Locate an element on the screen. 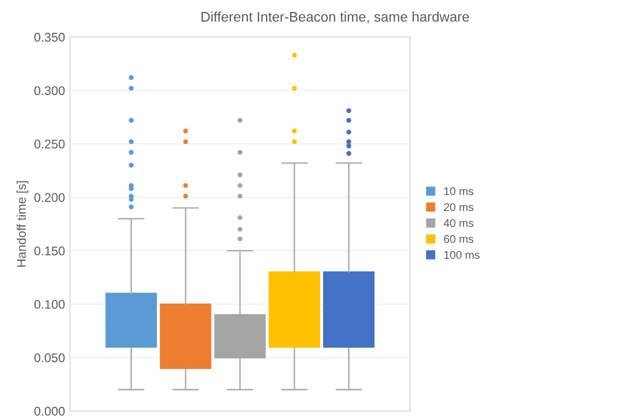 The width and height of the screenshot is (641, 419). legend-label: 40 ms is located at coordinates (459, 223).